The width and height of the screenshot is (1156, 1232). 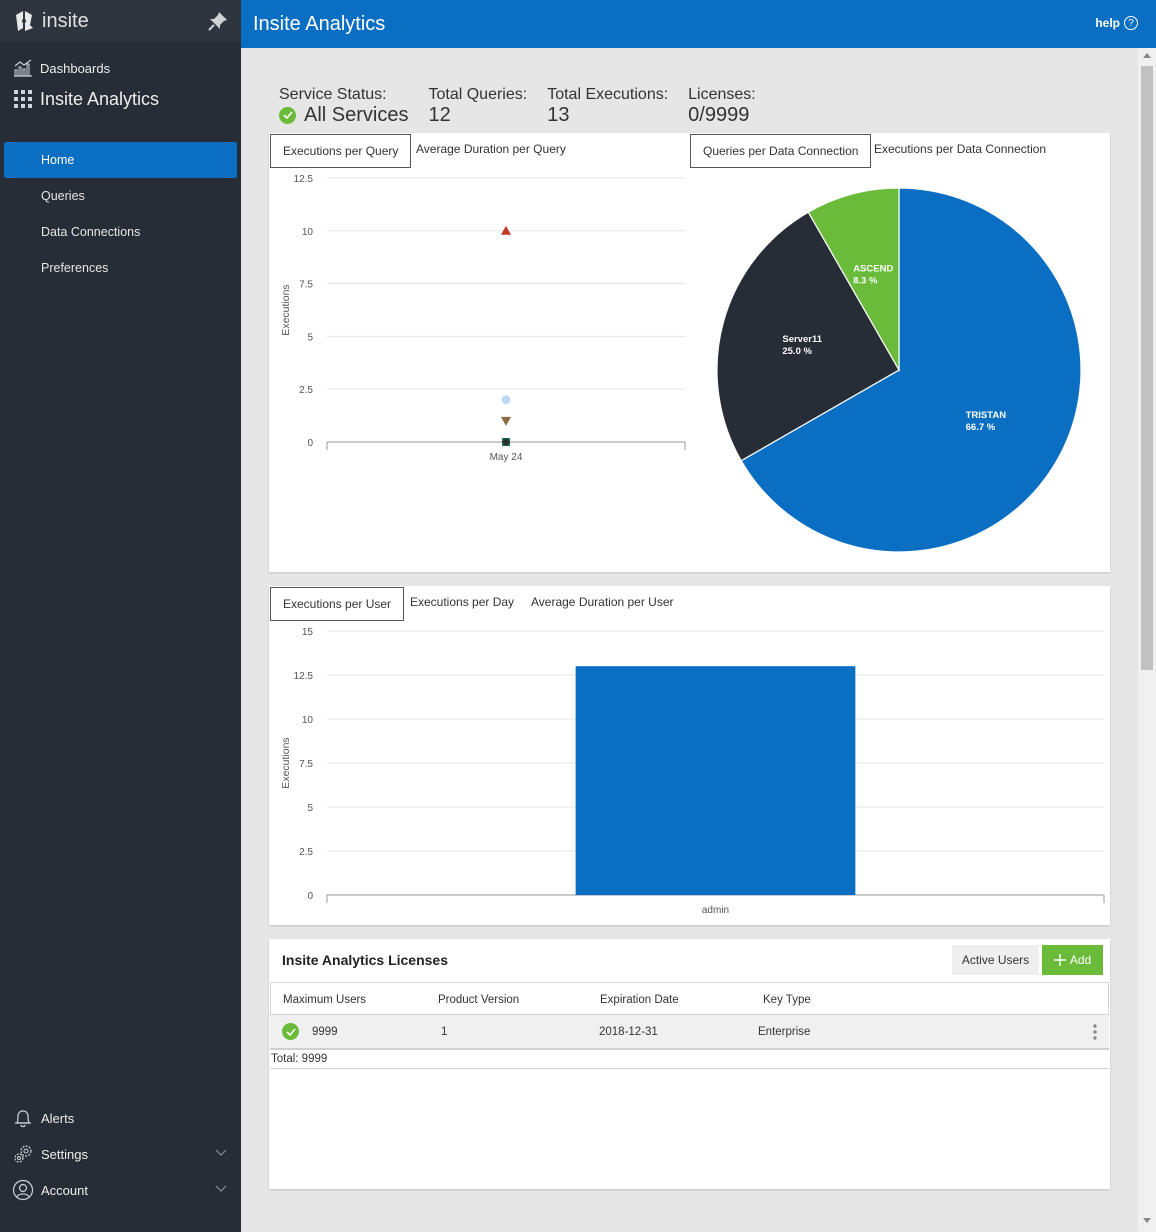 I want to click on tab-executions-per-query: Executions per Query, so click(x=341, y=151).